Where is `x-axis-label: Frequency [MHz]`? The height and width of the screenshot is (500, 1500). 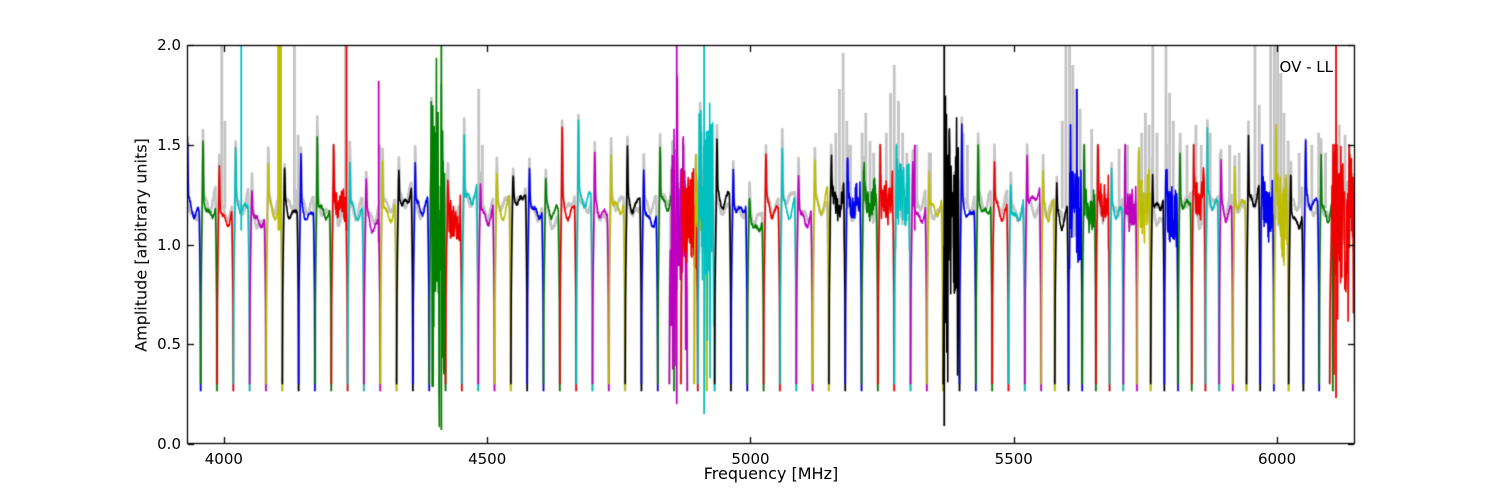
x-axis-label: Frequency [MHz] is located at coordinates (771, 473).